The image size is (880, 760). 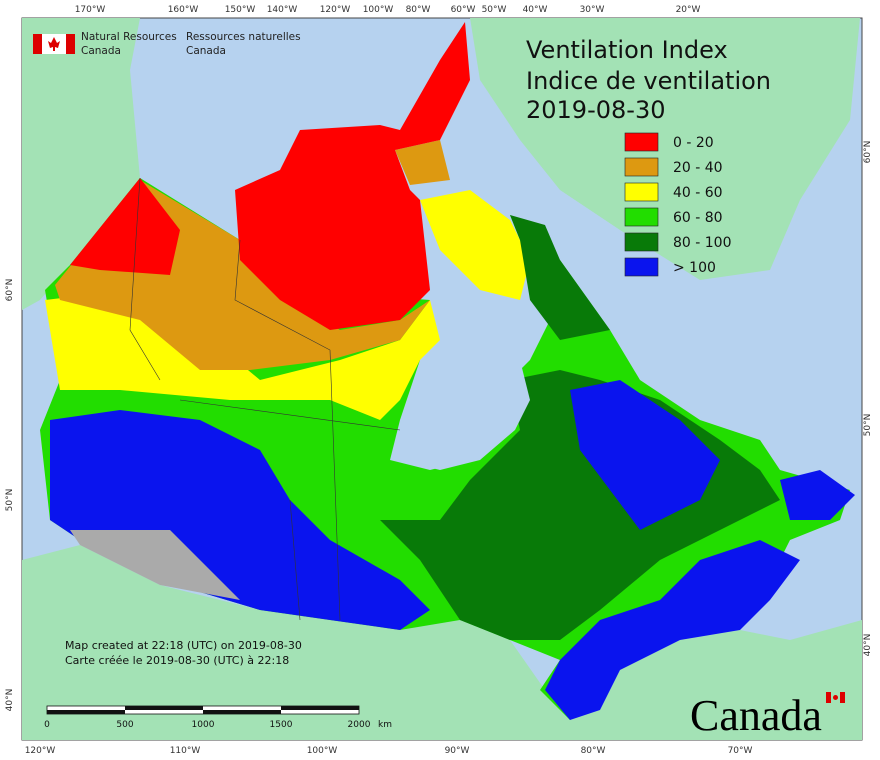 I want to click on agency-en: Natural Resources, so click(x=129, y=37).